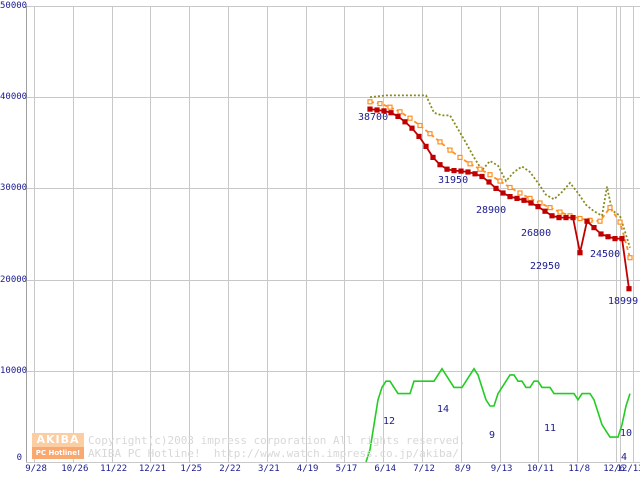  I want to click on shop-count-label: 9, so click(492, 435).